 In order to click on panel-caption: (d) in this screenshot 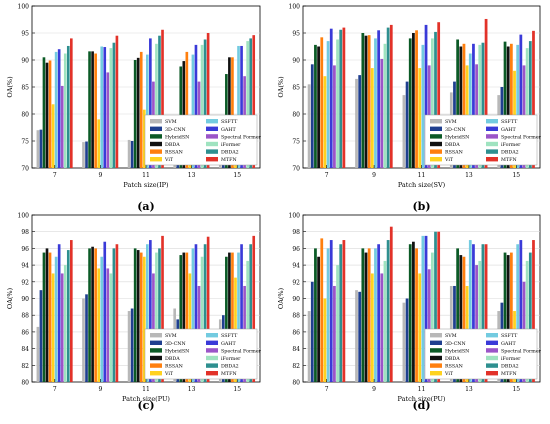, I will do `click(421, 405)`.